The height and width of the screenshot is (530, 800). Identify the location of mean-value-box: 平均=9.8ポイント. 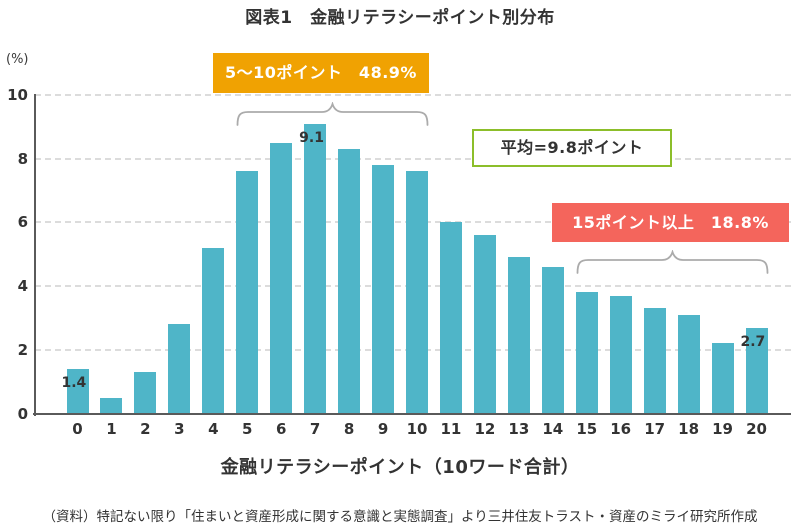
(572, 148).